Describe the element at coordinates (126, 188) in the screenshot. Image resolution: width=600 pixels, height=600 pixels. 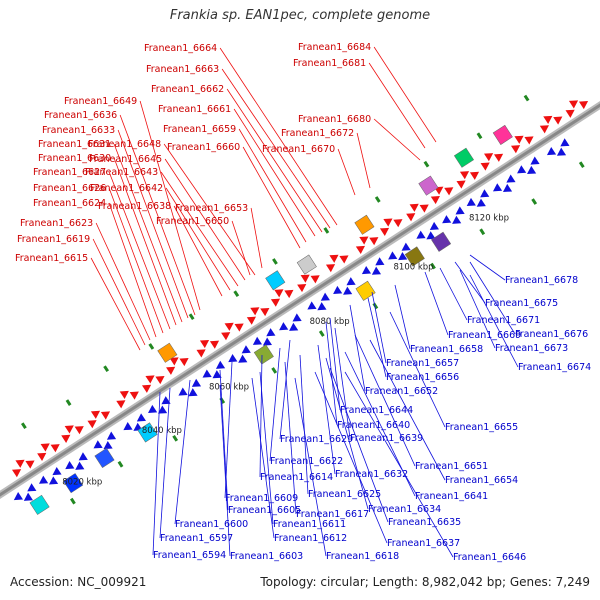
I see `gene-label-Franean1_6642: Franean1_6642` at that location.